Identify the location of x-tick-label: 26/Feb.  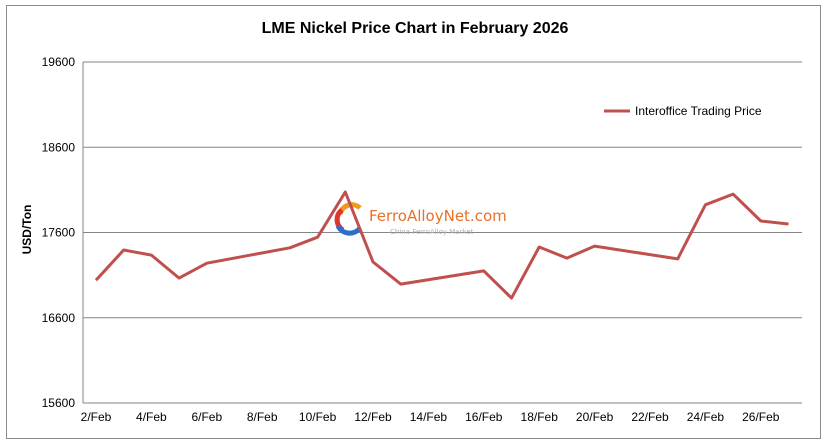
(761, 417).